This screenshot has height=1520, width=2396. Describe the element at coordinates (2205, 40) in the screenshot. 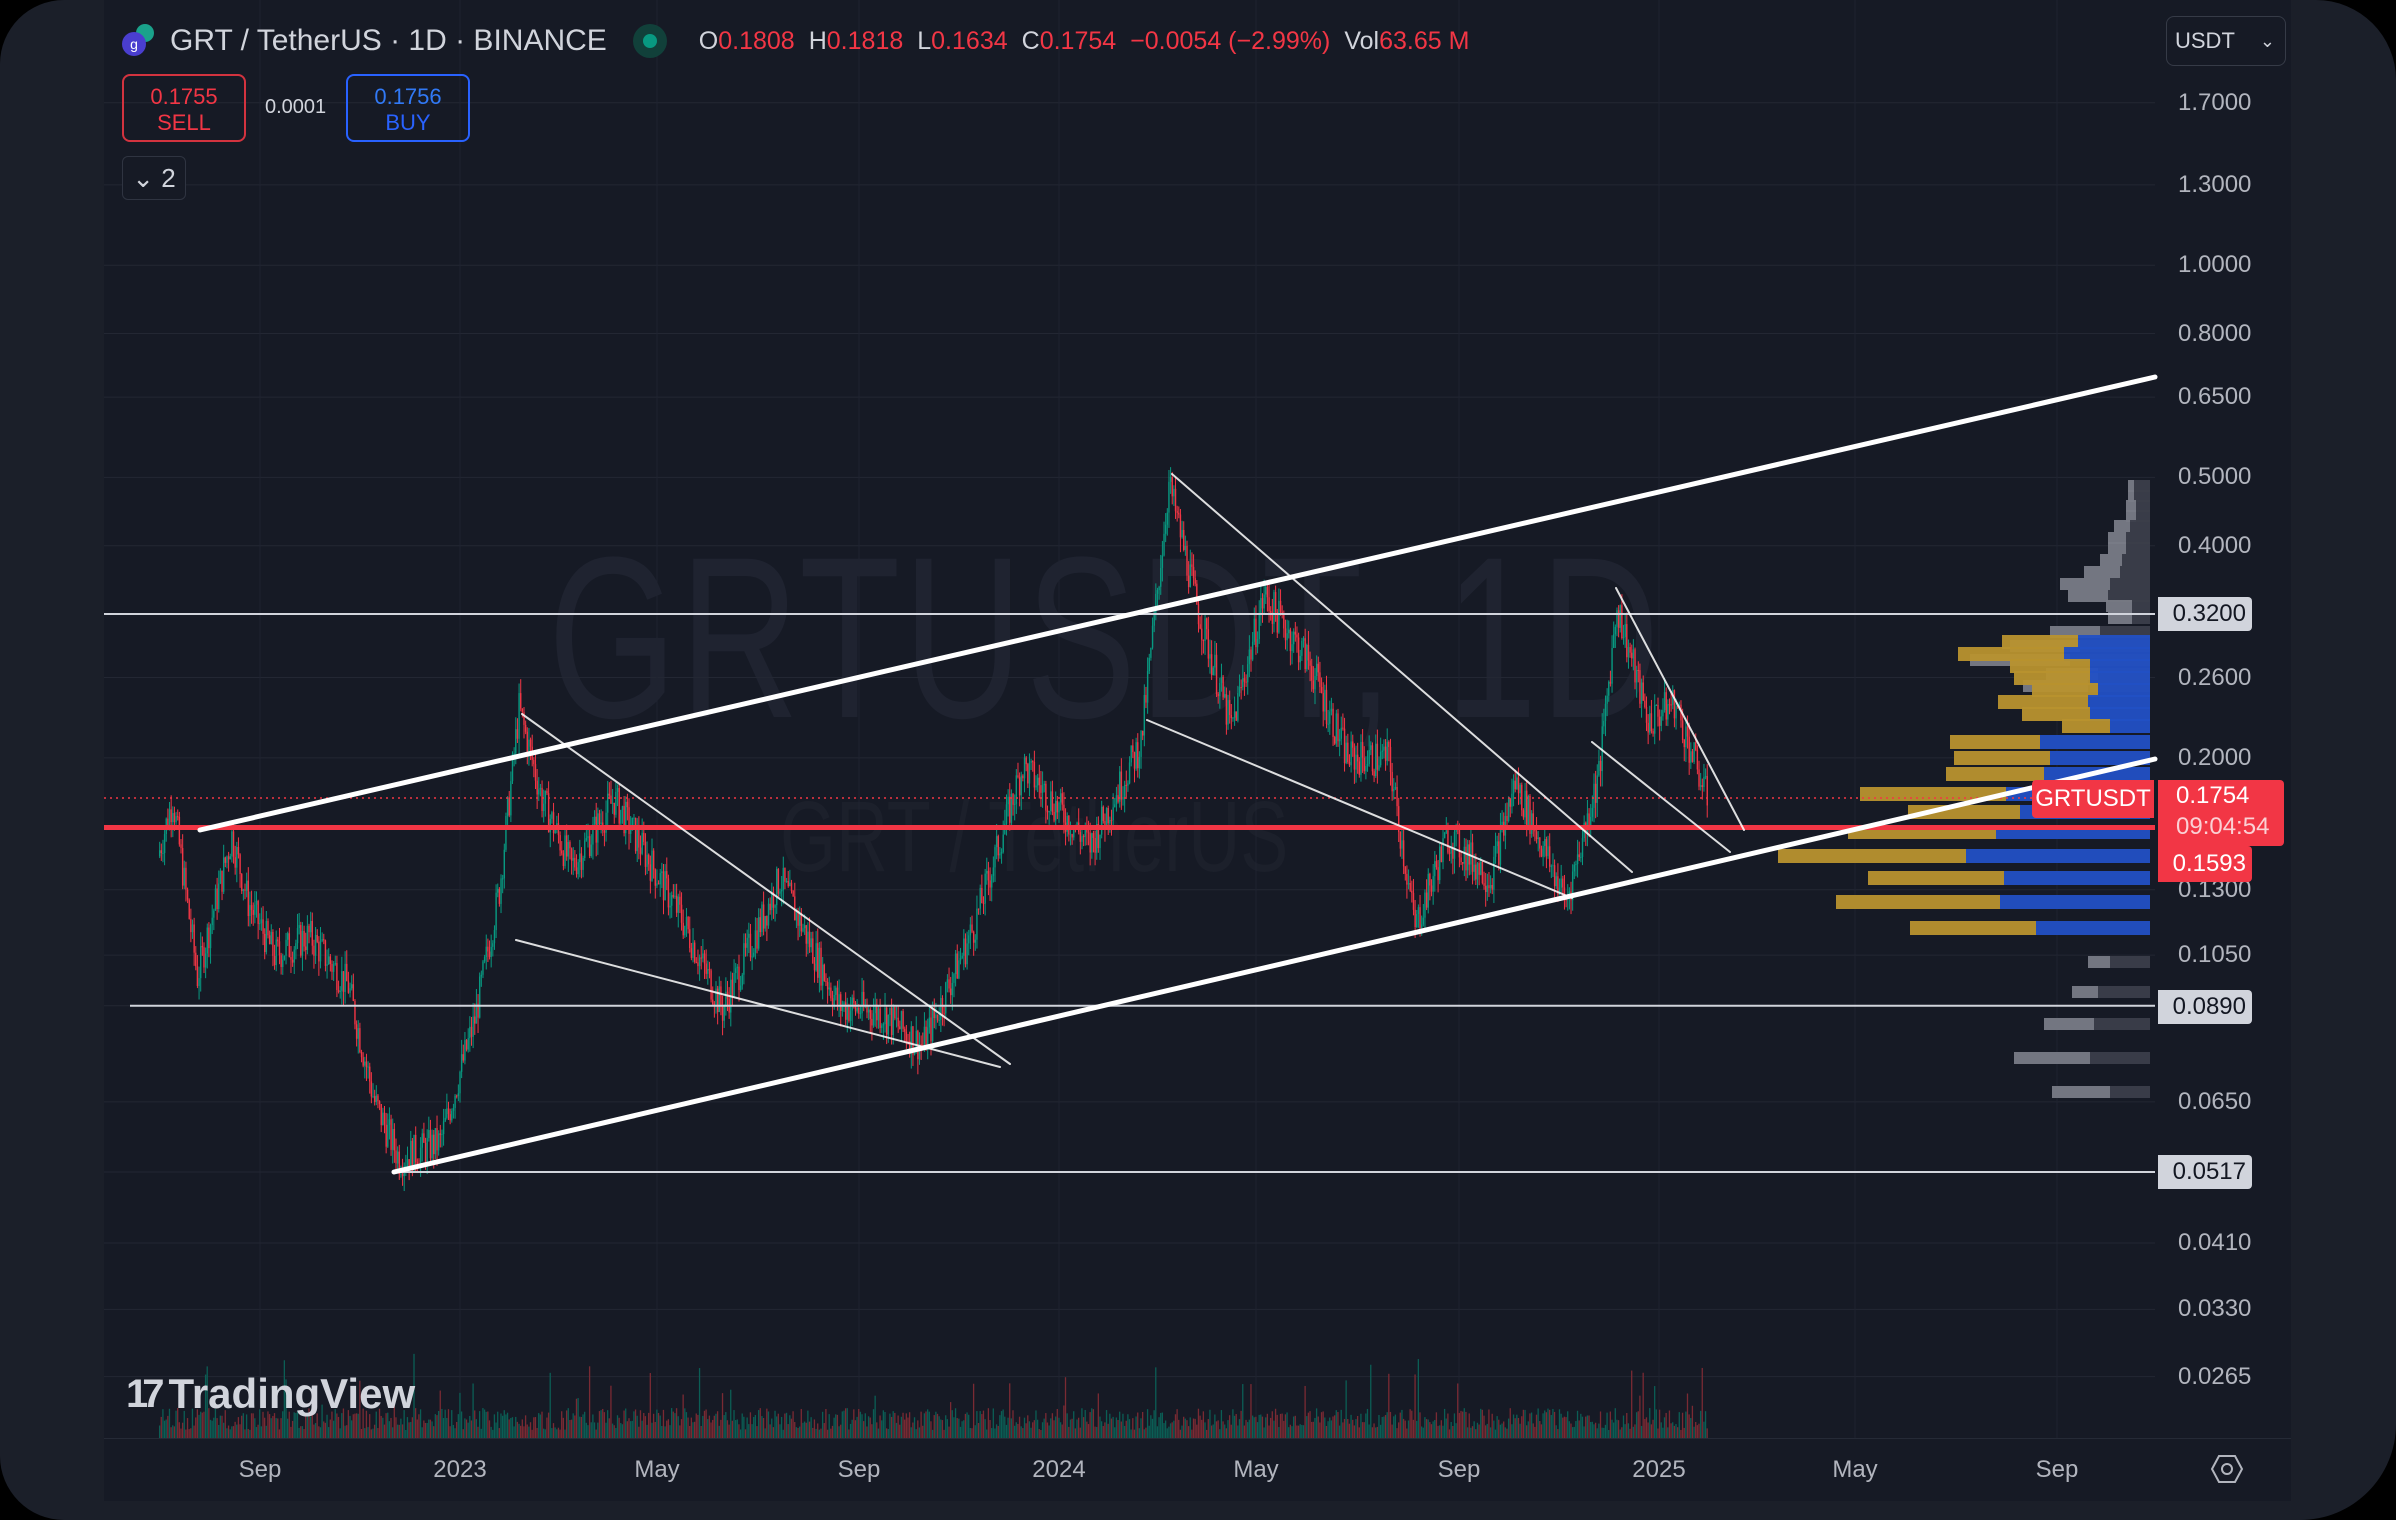

I see `currency-value: USDT` at that location.